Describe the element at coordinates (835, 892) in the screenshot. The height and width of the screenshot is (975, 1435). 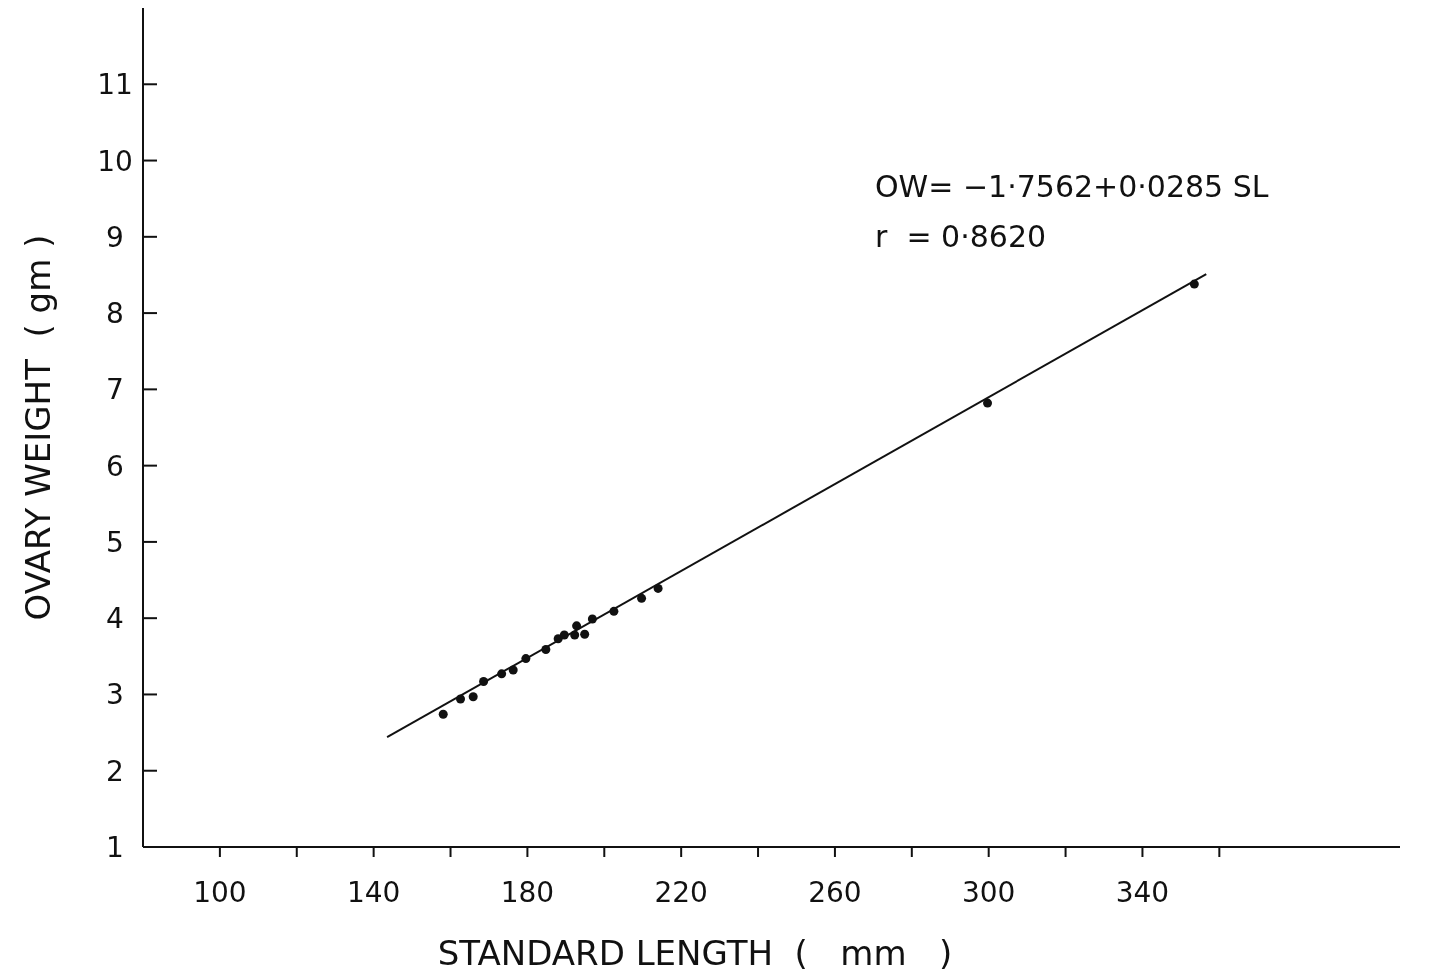
I see `x-tick-label: 260` at that location.